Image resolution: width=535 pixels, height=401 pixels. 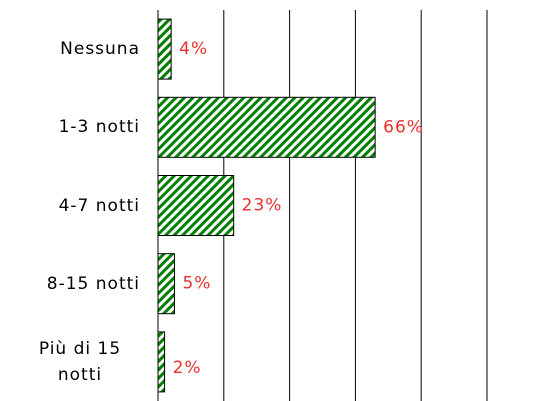 What do you see at coordinates (80, 361) in the screenshot?
I see `category-text: Più di 15 notti` at bounding box center [80, 361].